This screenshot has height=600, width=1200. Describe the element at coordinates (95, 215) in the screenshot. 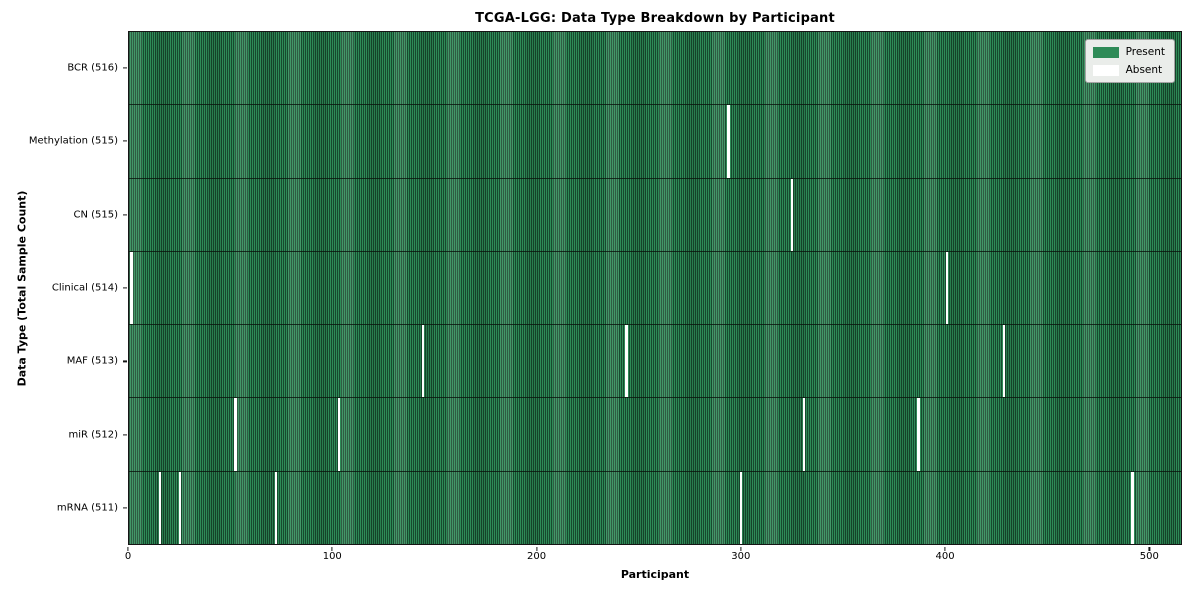

I see `y-tick-label: CN (515)` at that location.